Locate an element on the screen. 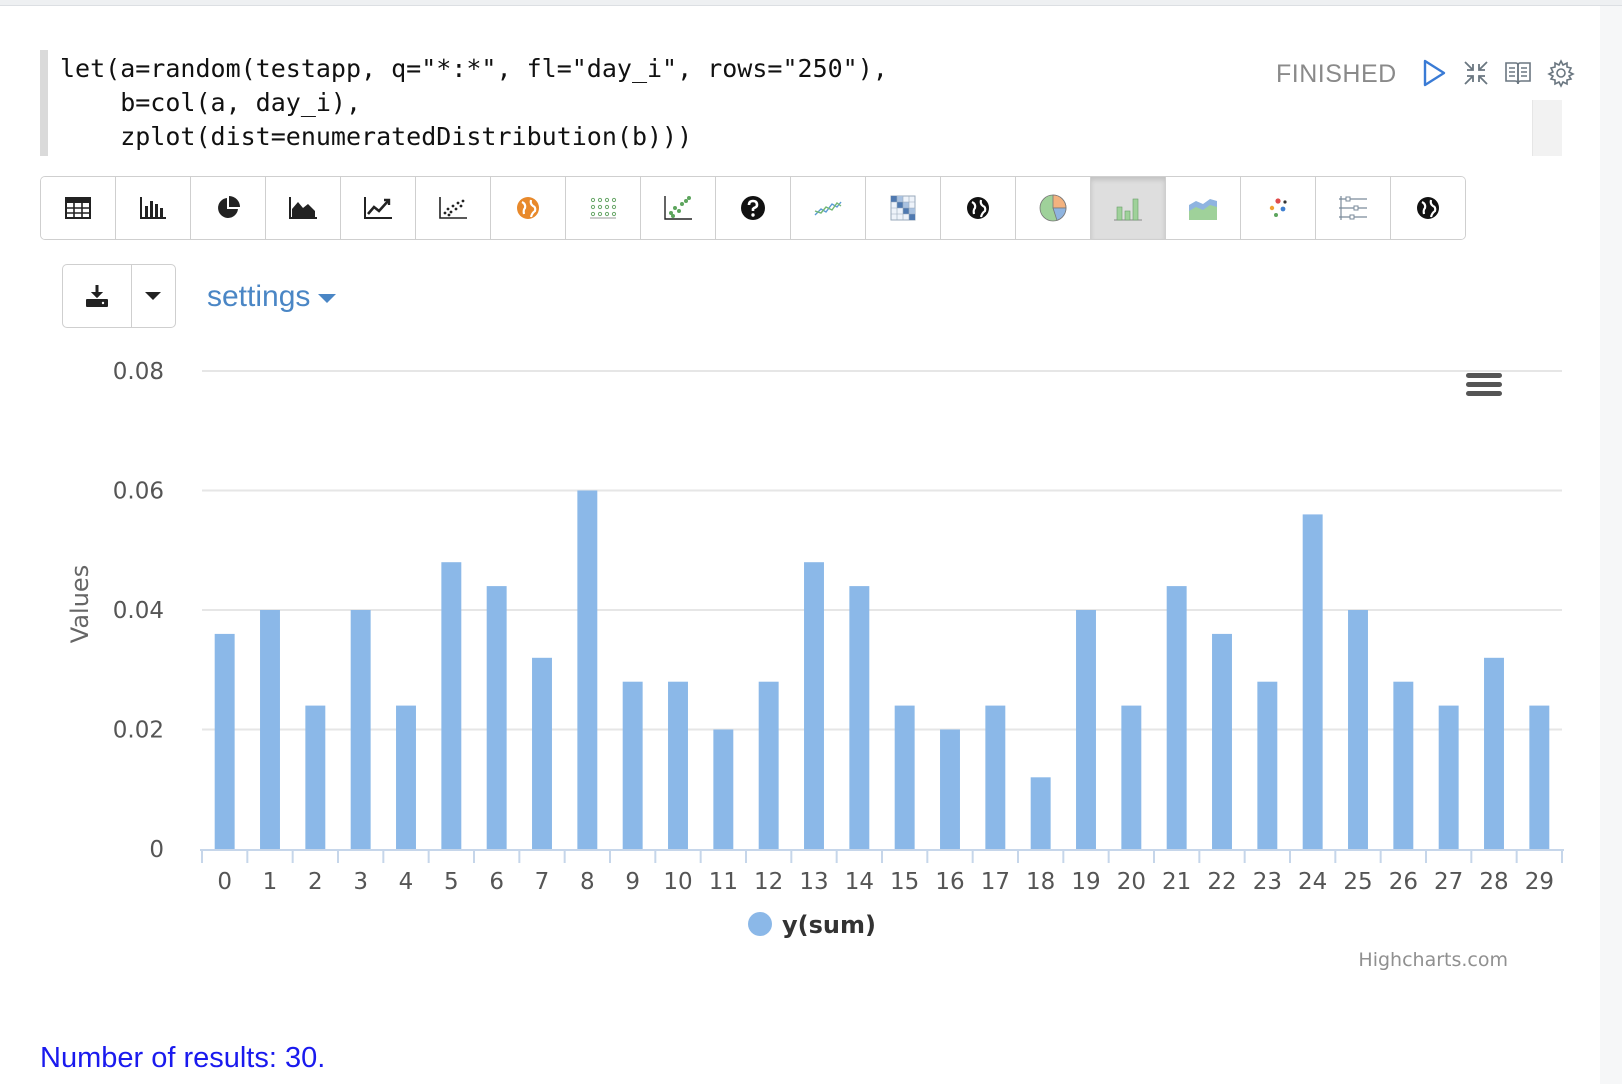 This screenshot has height=1084, width=1622. book-icon is located at coordinates (1518, 73).